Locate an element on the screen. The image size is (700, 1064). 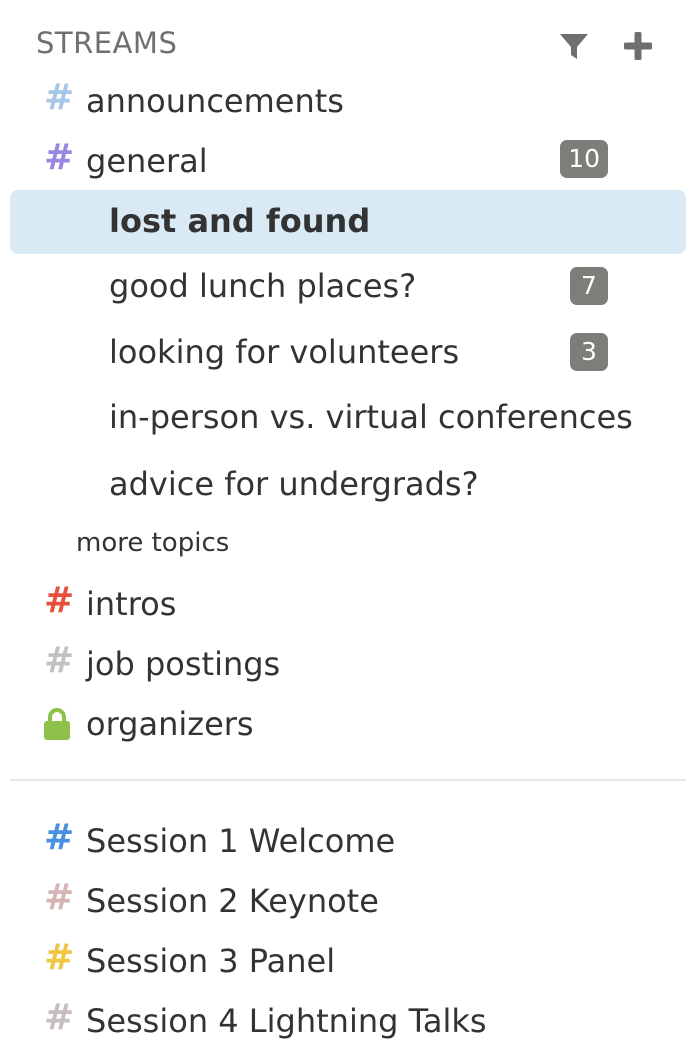
stream-name: general is located at coordinates (147, 161).